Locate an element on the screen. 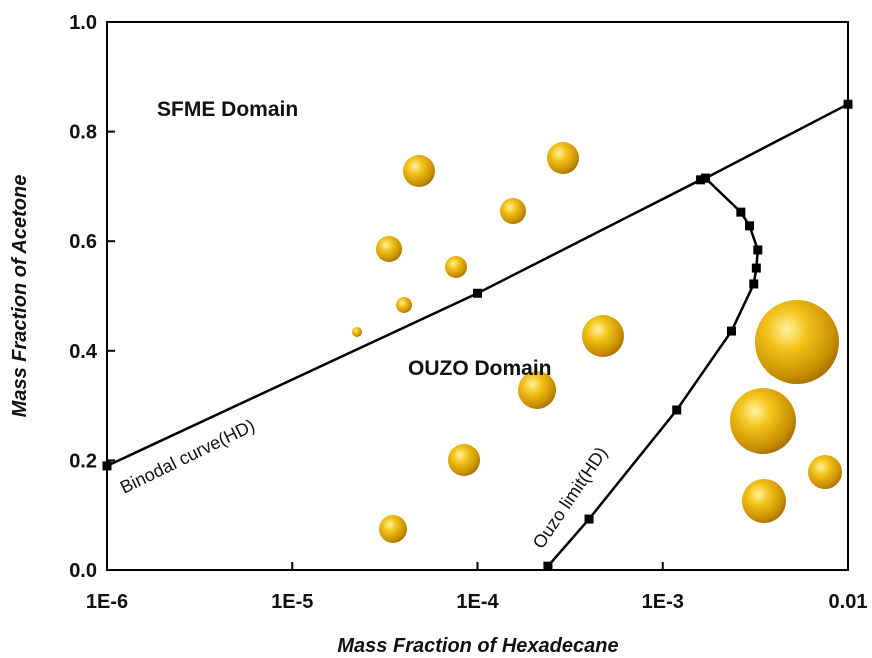 The image size is (872, 658). x-tick-label: 1E-4 is located at coordinates (477, 602).